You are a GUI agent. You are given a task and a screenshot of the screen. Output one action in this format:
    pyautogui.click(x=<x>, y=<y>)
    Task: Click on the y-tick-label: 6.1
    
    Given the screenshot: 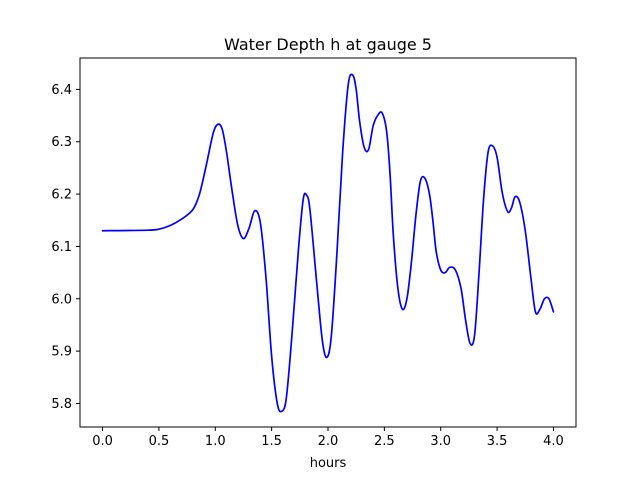 What is the action you would take?
    pyautogui.click(x=61, y=247)
    